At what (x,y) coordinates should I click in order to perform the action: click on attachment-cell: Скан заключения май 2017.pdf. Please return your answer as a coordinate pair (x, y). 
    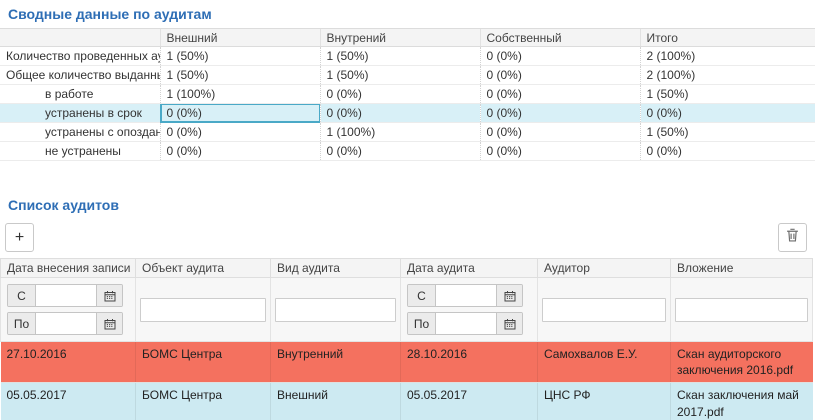
    Looking at the image, I should click on (741, 401).